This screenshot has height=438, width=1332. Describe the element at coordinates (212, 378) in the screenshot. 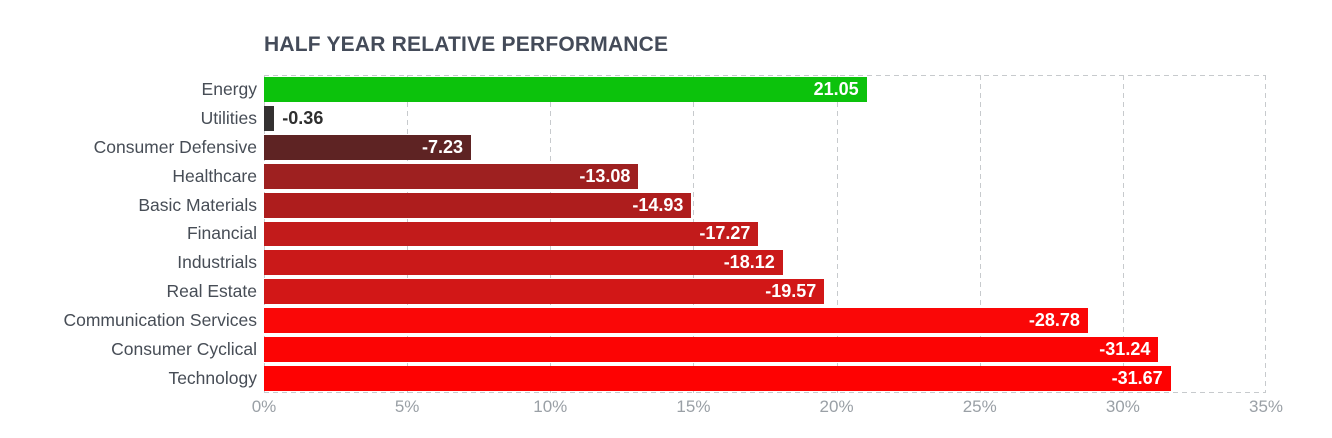

I see `category-label: Technology` at that location.